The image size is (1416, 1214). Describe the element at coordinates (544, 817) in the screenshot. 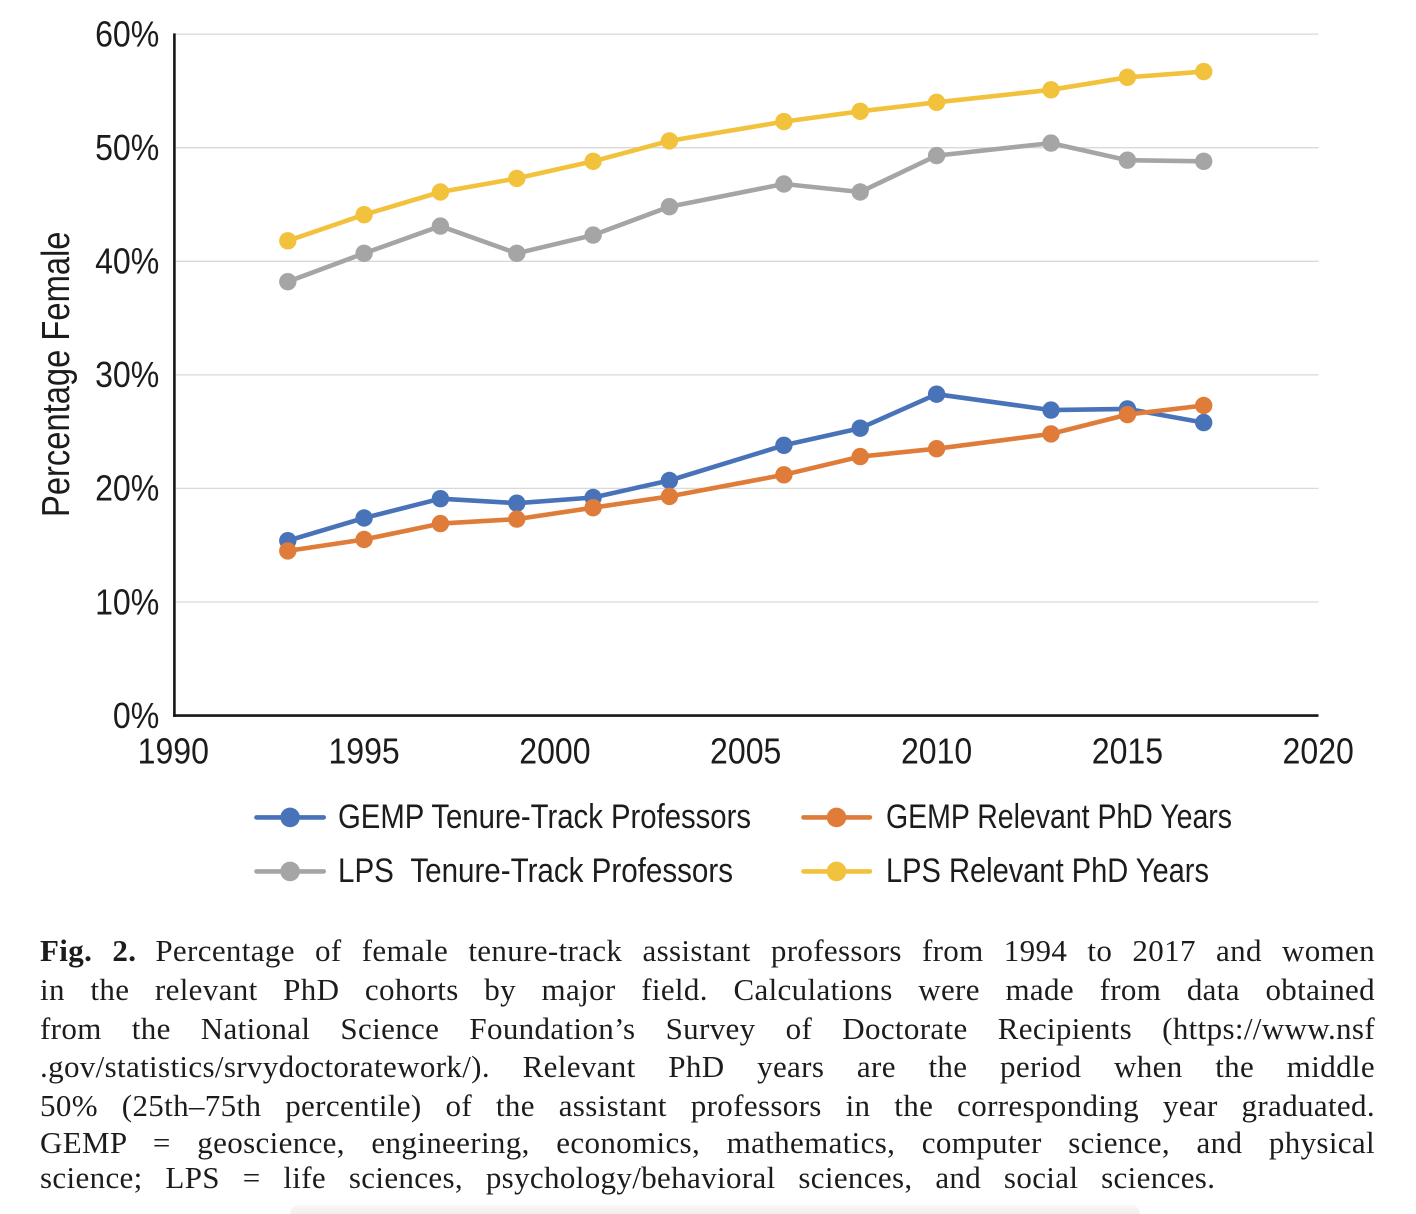

I see `svg-text: GEMP Tenure-Track Professors` at that location.